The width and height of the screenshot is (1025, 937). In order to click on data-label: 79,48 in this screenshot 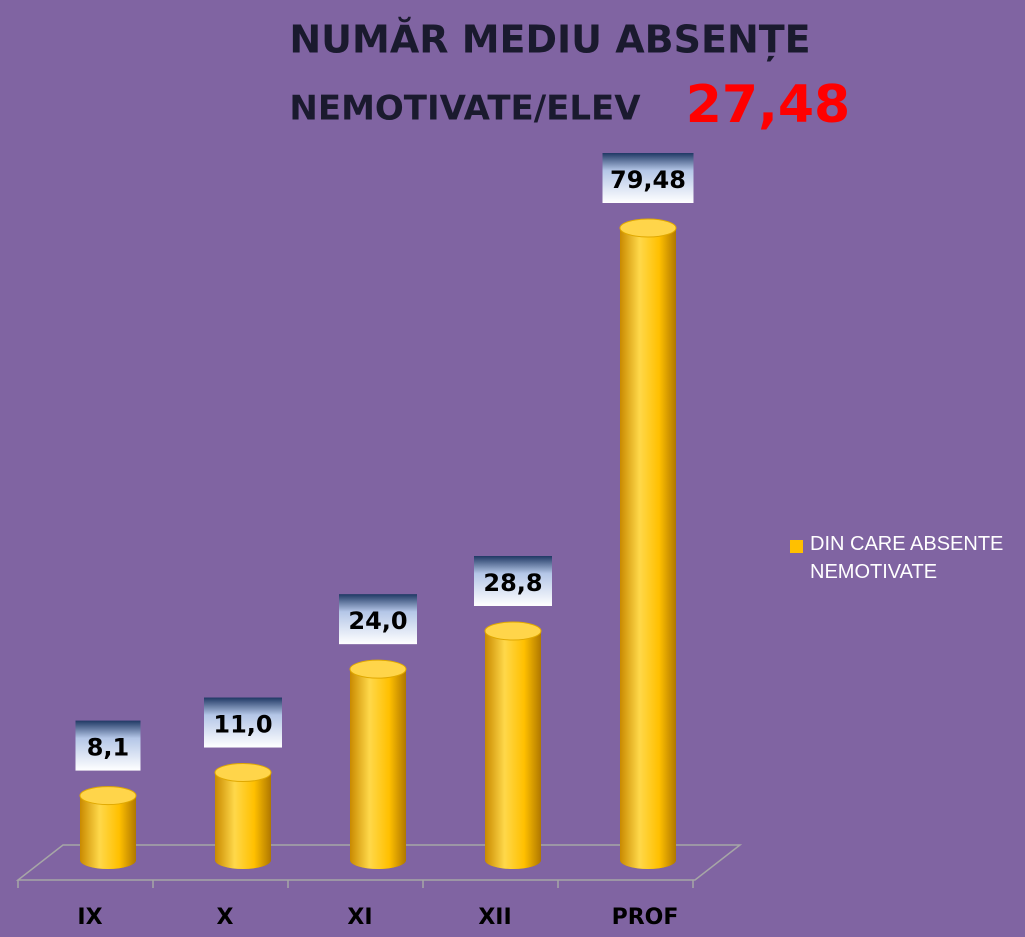, I will do `click(648, 180)`.